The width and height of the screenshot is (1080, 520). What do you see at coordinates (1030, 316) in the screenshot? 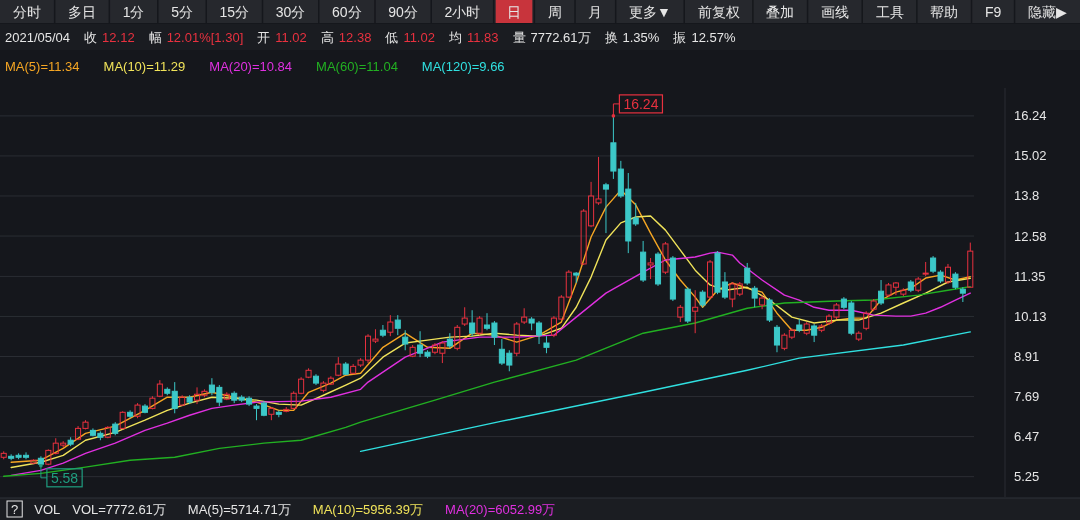
I see `y-tick-label: 10.13` at bounding box center [1030, 316].